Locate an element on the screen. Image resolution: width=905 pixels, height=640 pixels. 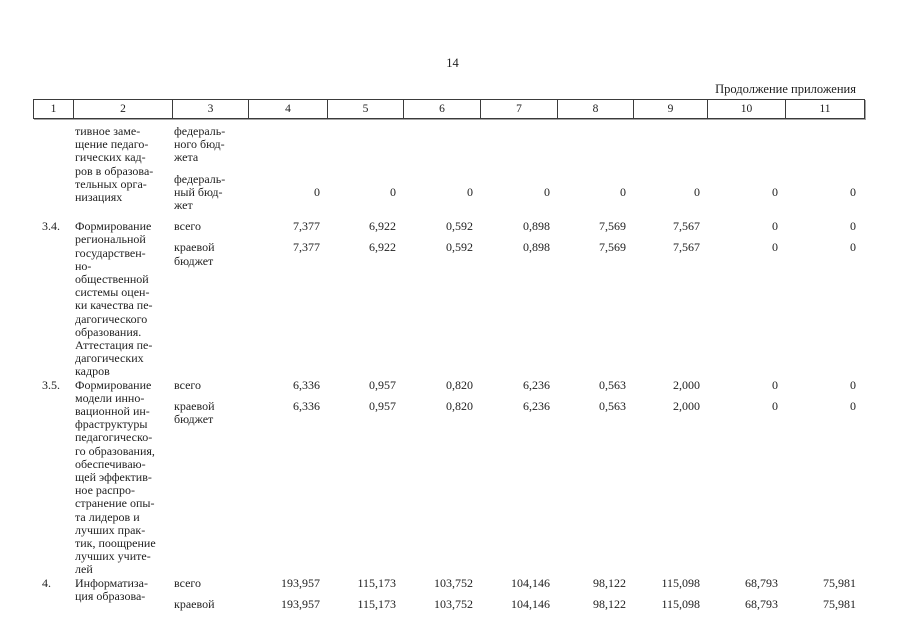
value-column: 7,377 7,377 is located at coordinates (287, 247).